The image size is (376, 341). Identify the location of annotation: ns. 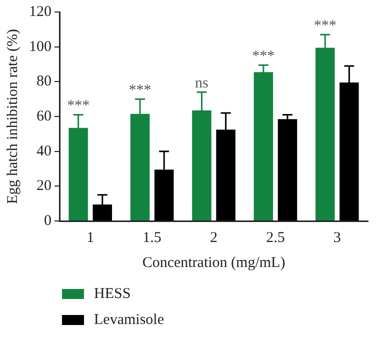
(202, 84).